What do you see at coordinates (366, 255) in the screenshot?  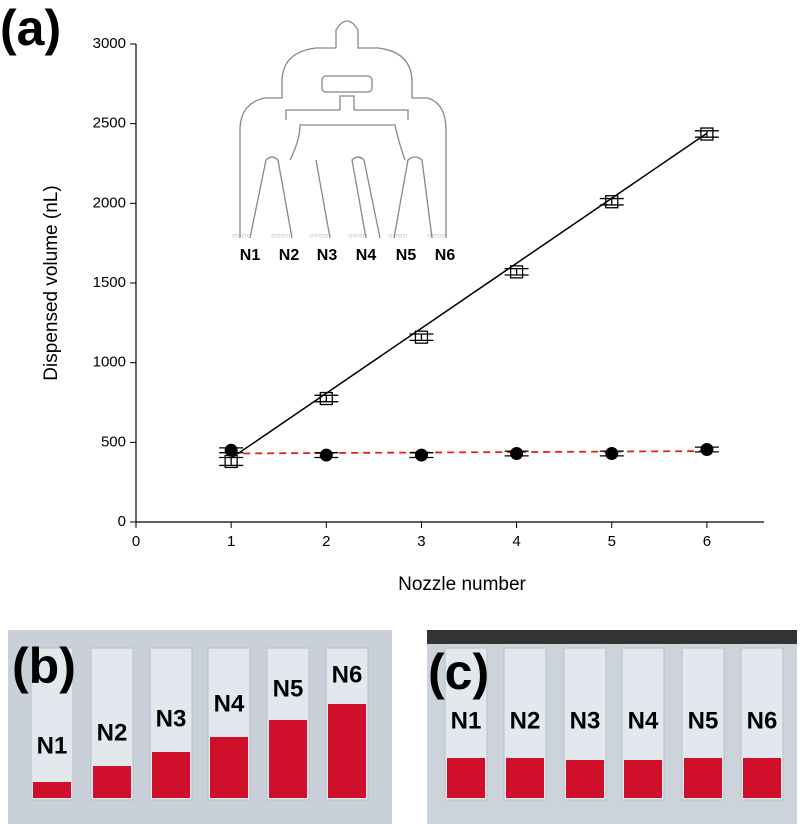 I see `nozzle-label: N4` at bounding box center [366, 255].